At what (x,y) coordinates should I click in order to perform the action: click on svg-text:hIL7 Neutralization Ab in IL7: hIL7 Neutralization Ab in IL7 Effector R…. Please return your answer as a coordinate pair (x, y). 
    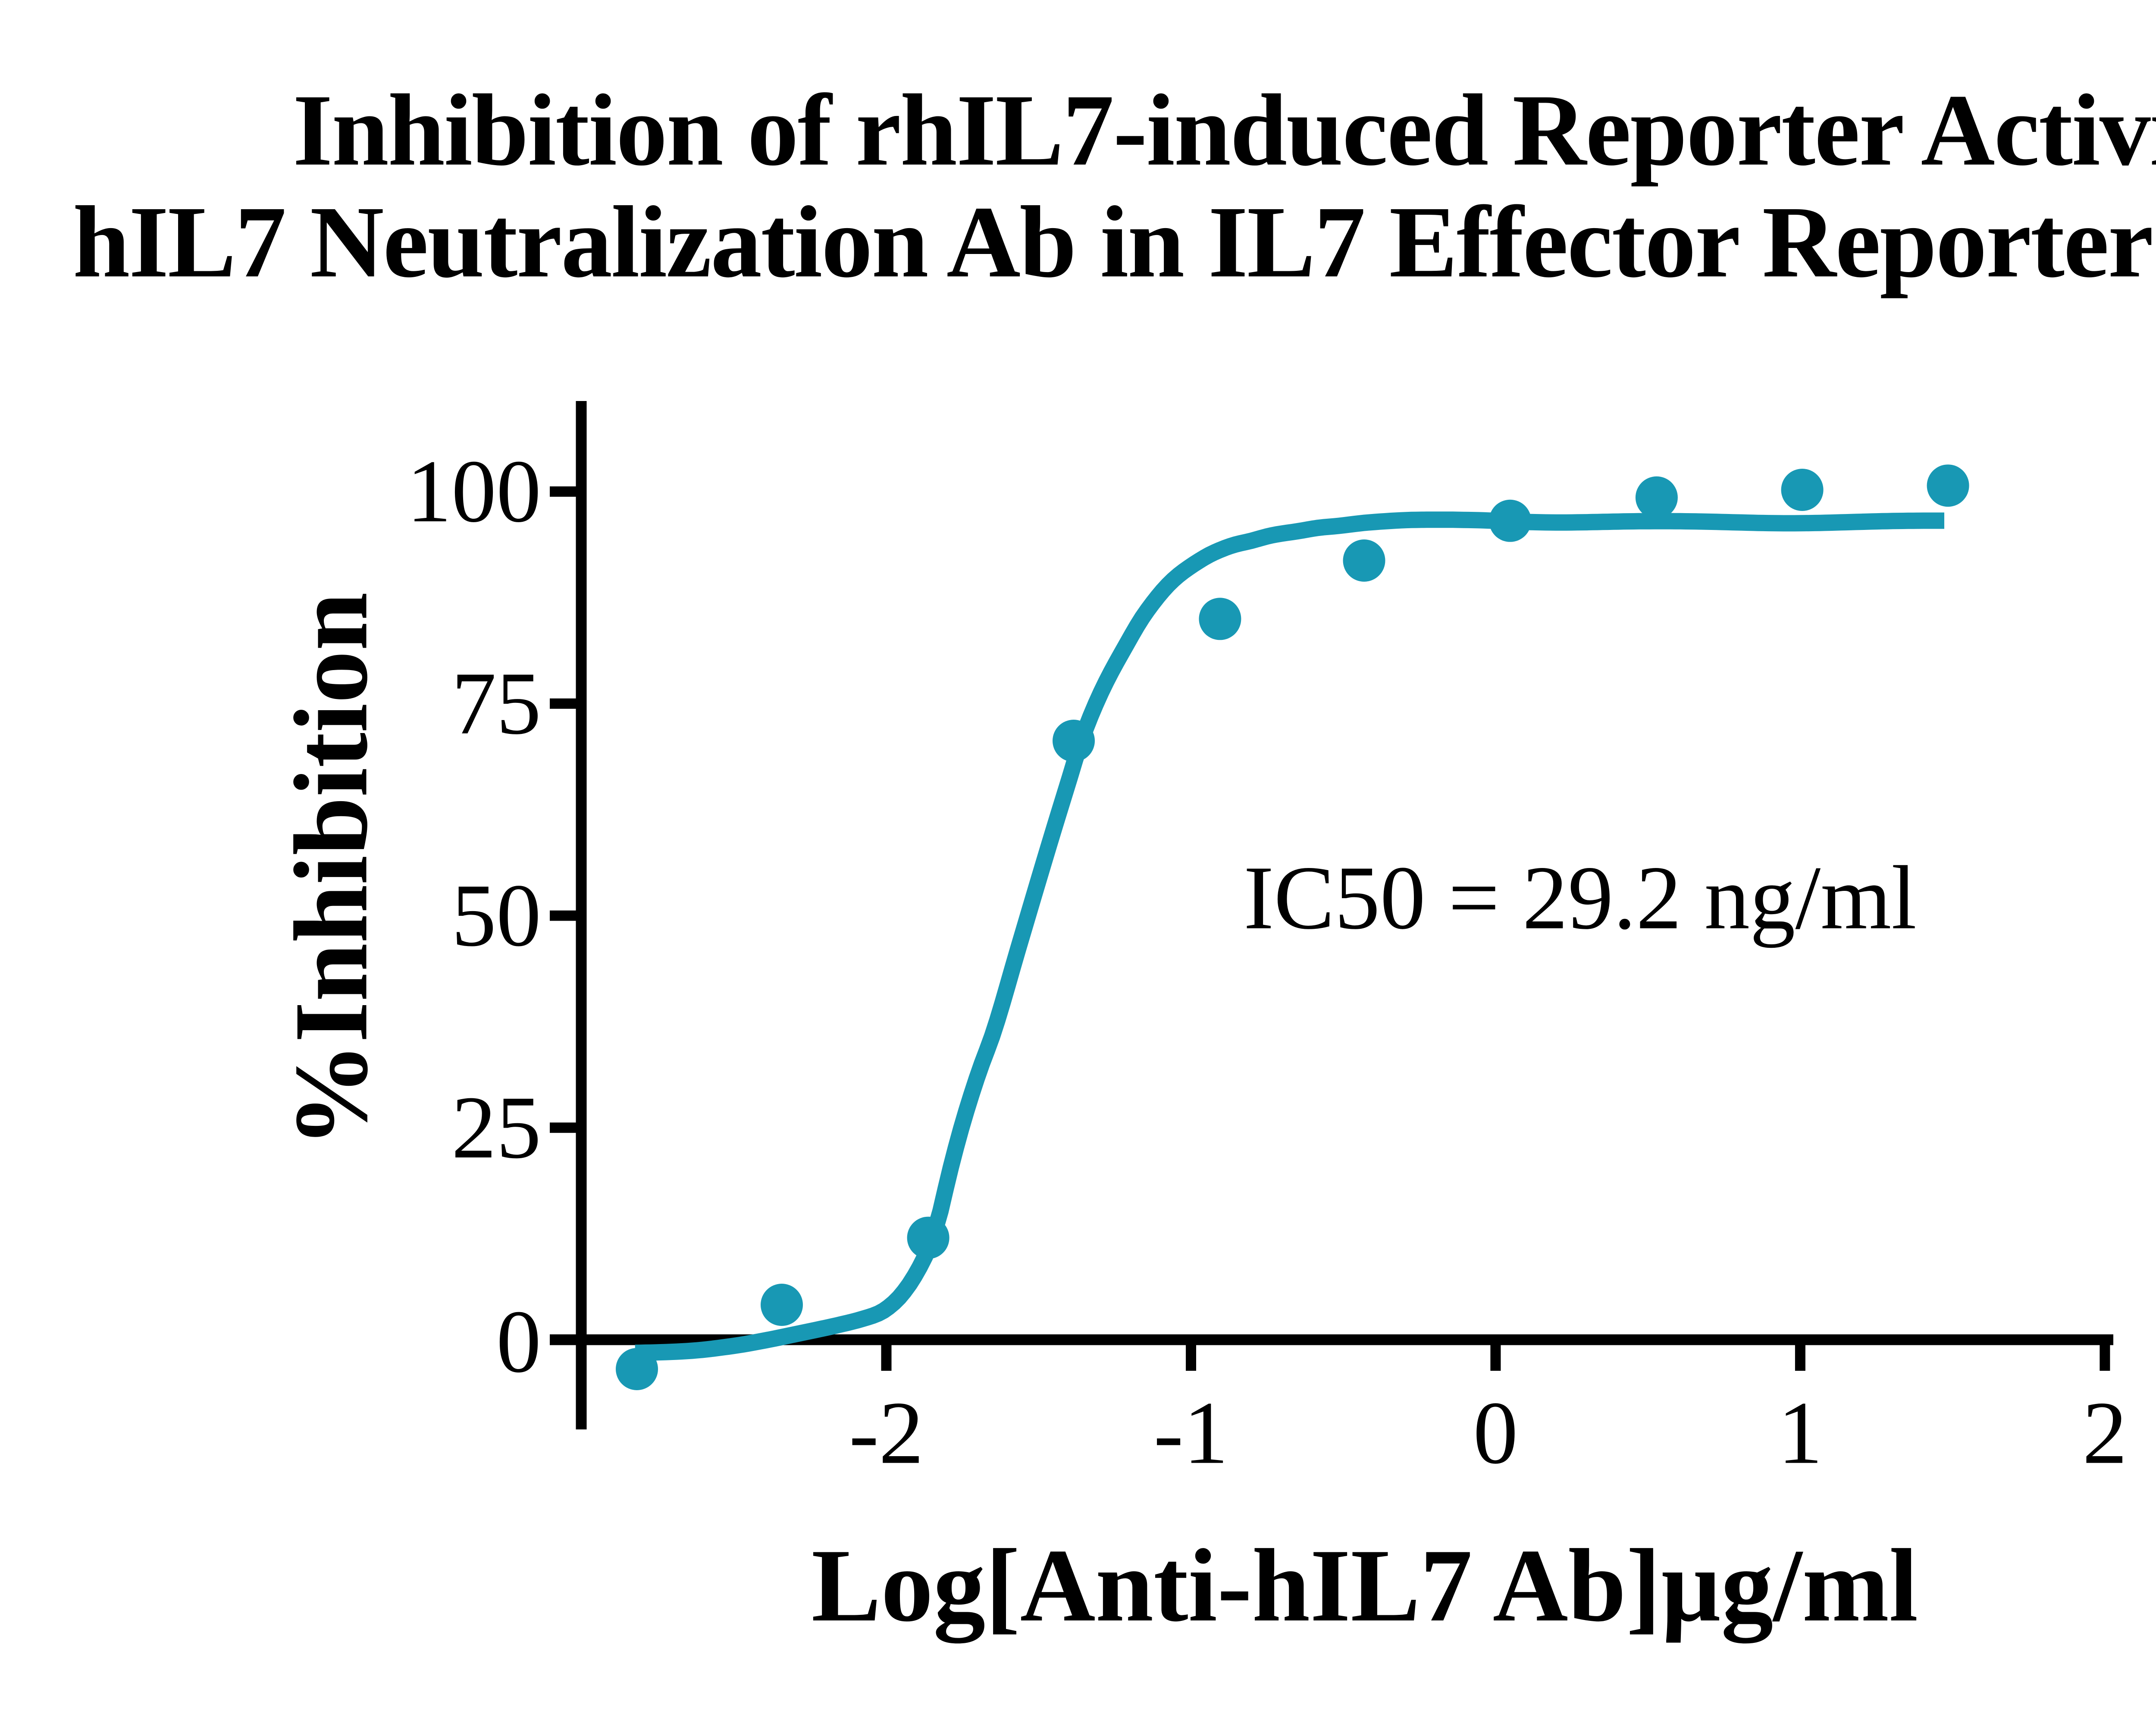
    Looking at the image, I should click on (1114, 242).